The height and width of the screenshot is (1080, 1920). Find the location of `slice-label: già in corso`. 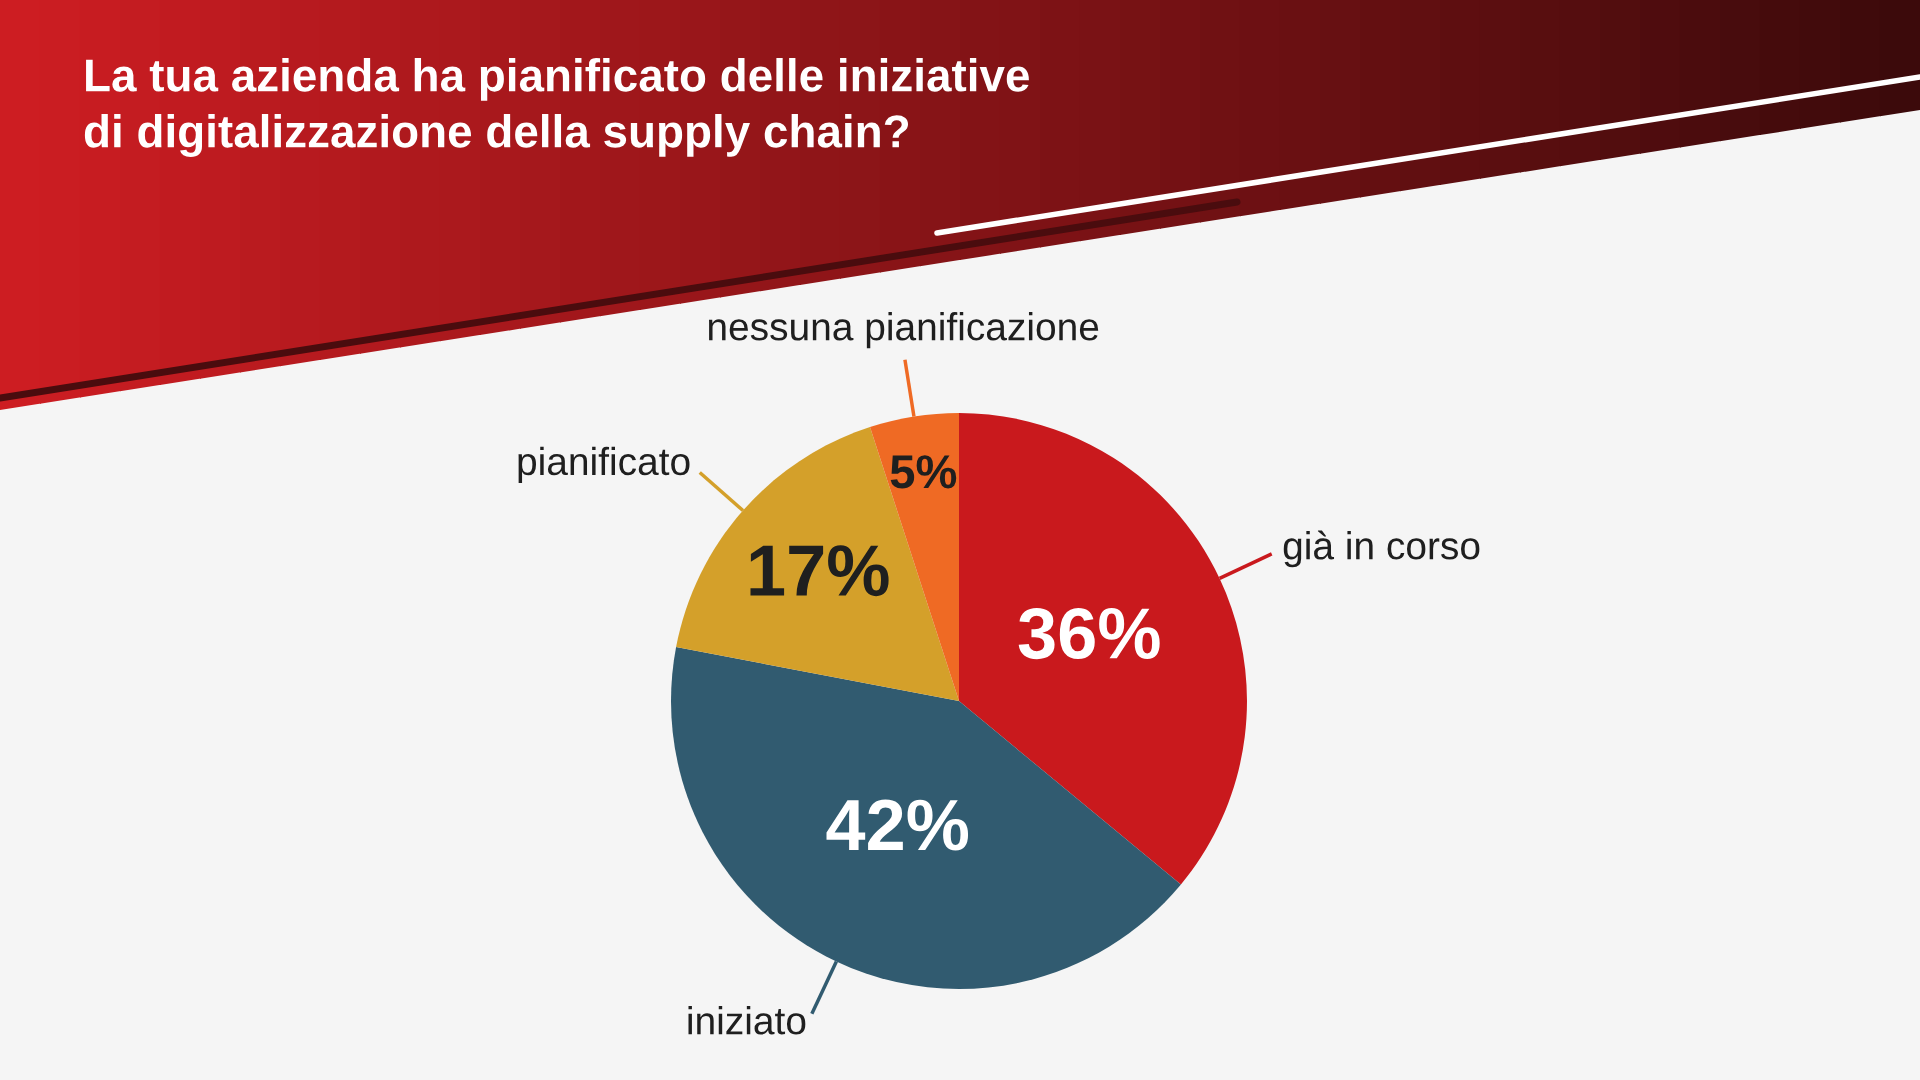

slice-label: già in corso is located at coordinates (1381, 549).